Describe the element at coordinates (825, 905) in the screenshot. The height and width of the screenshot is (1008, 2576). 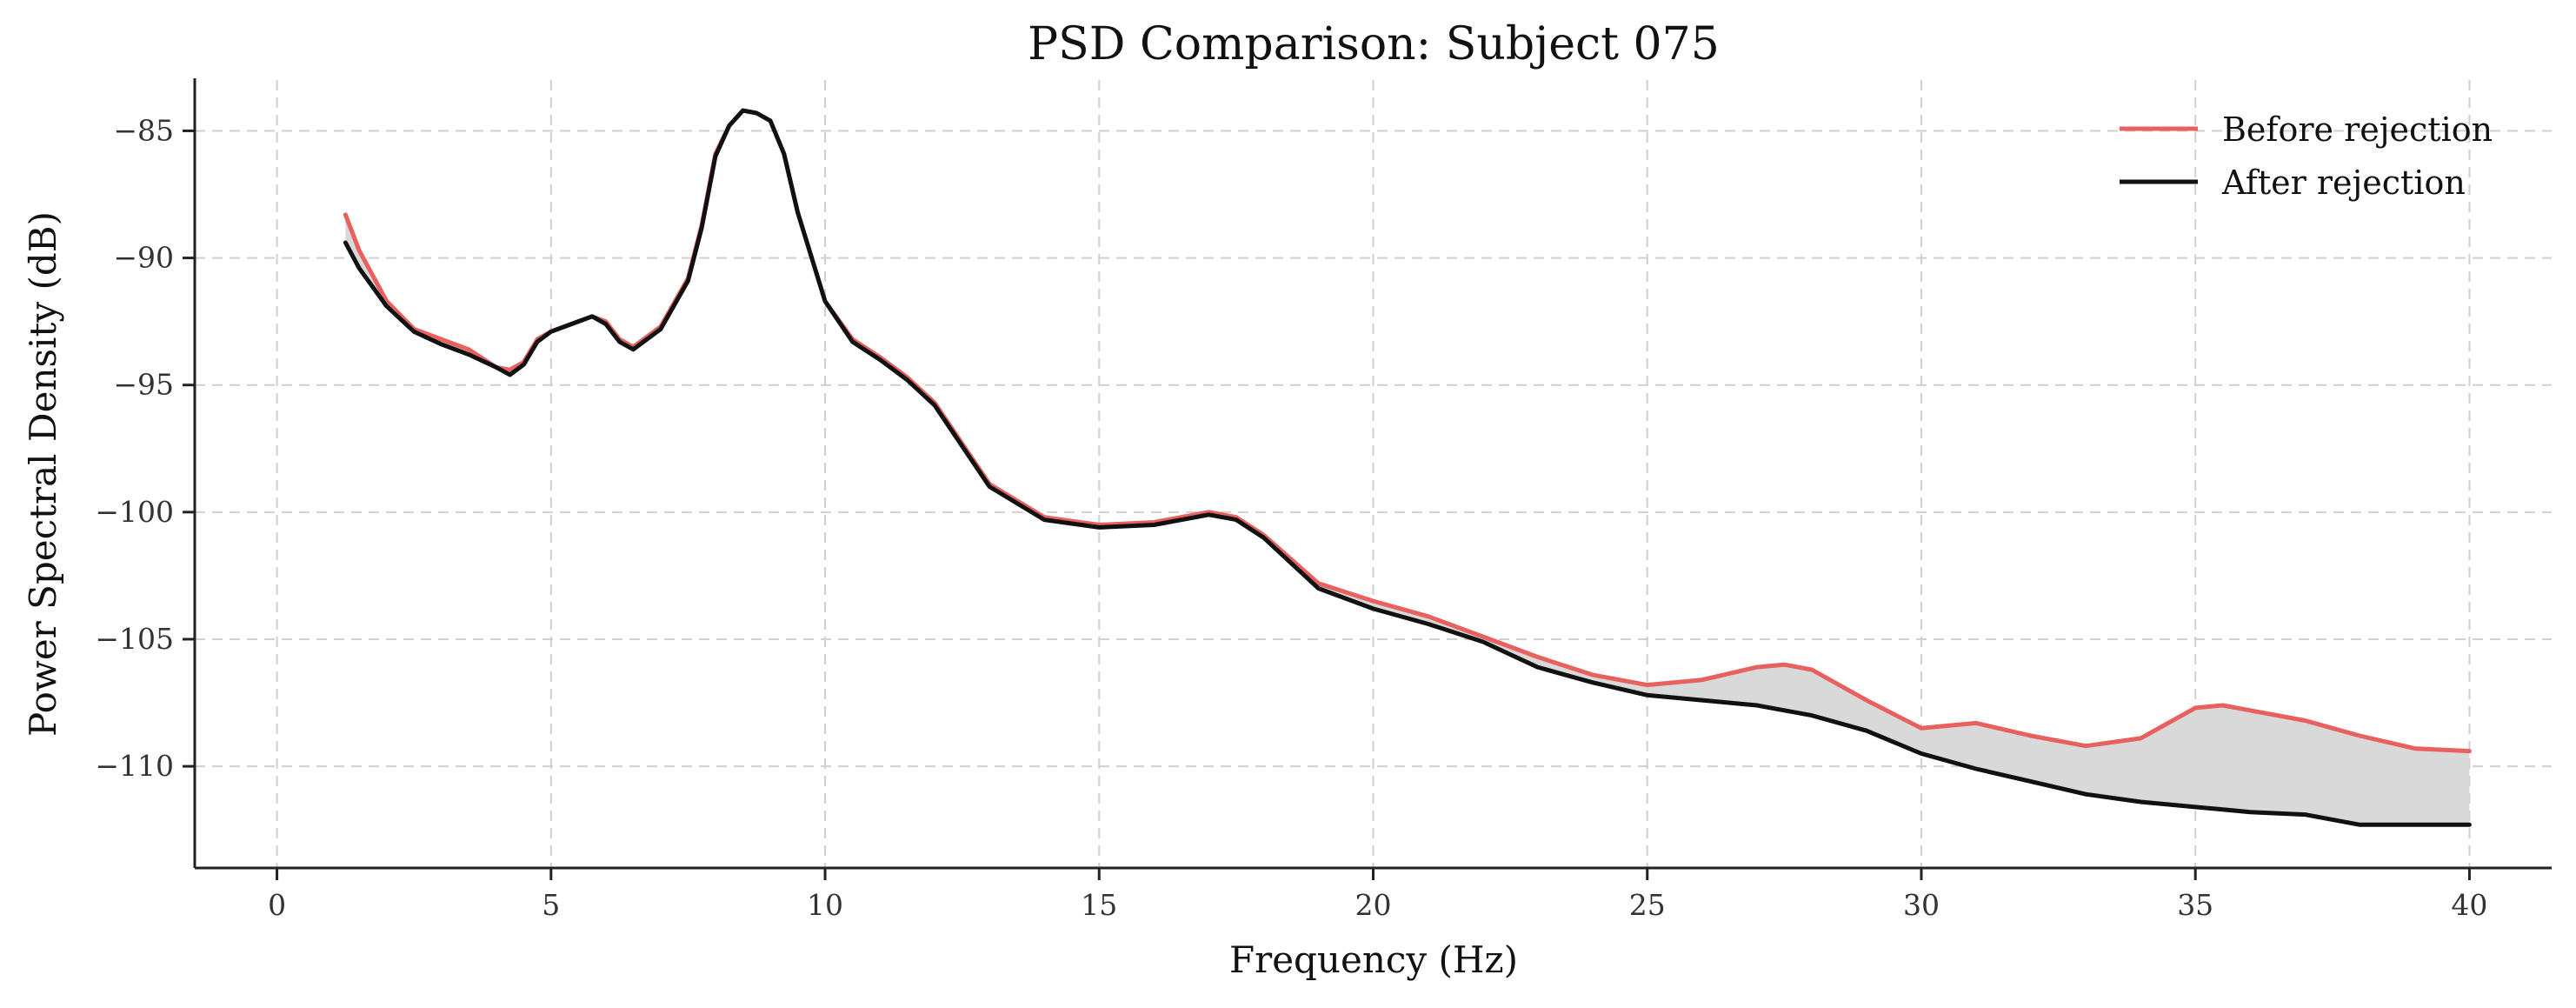
I see `x-tick-label: 10` at that location.